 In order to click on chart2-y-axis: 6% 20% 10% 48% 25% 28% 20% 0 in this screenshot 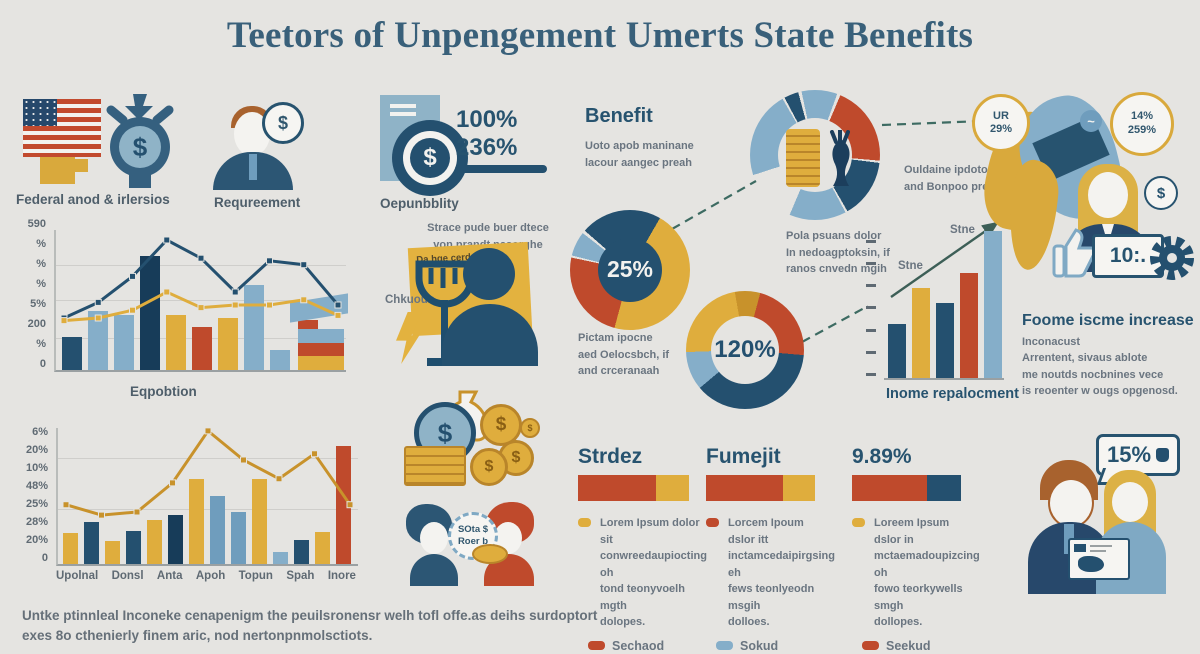, I will do `click(33, 495)`.